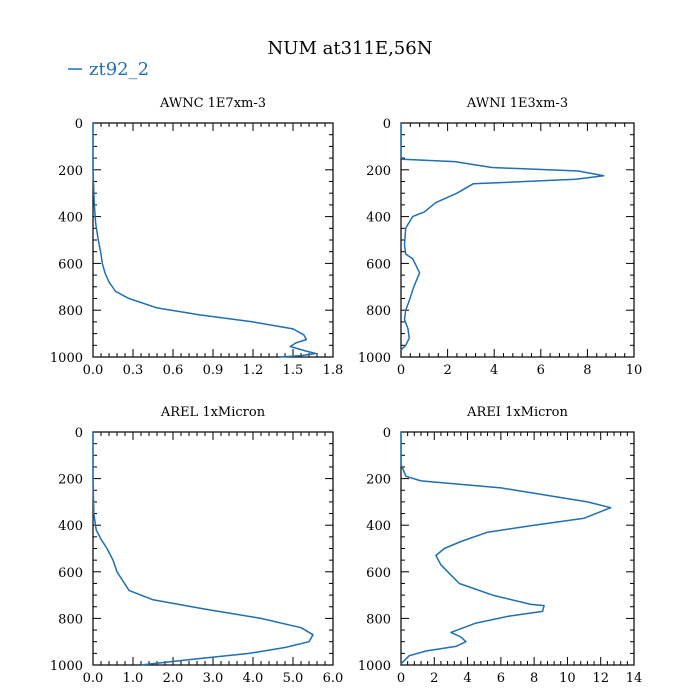 The height and width of the screenshot is (700, 700). I want to click on legend-label: zt92_2, so click(119, 69).